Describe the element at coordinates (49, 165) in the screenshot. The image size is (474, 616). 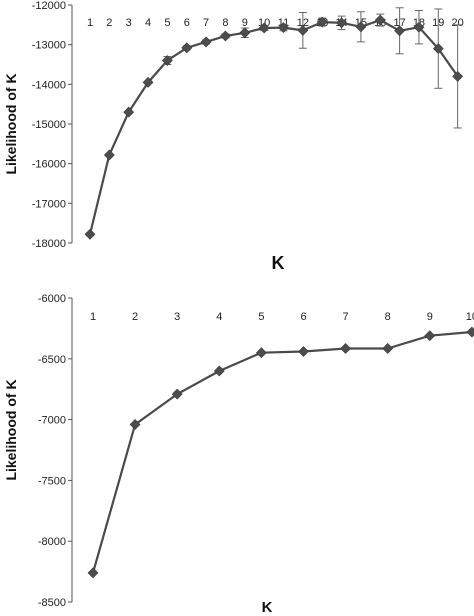
I see `y-tick-label: -16000` at that location.